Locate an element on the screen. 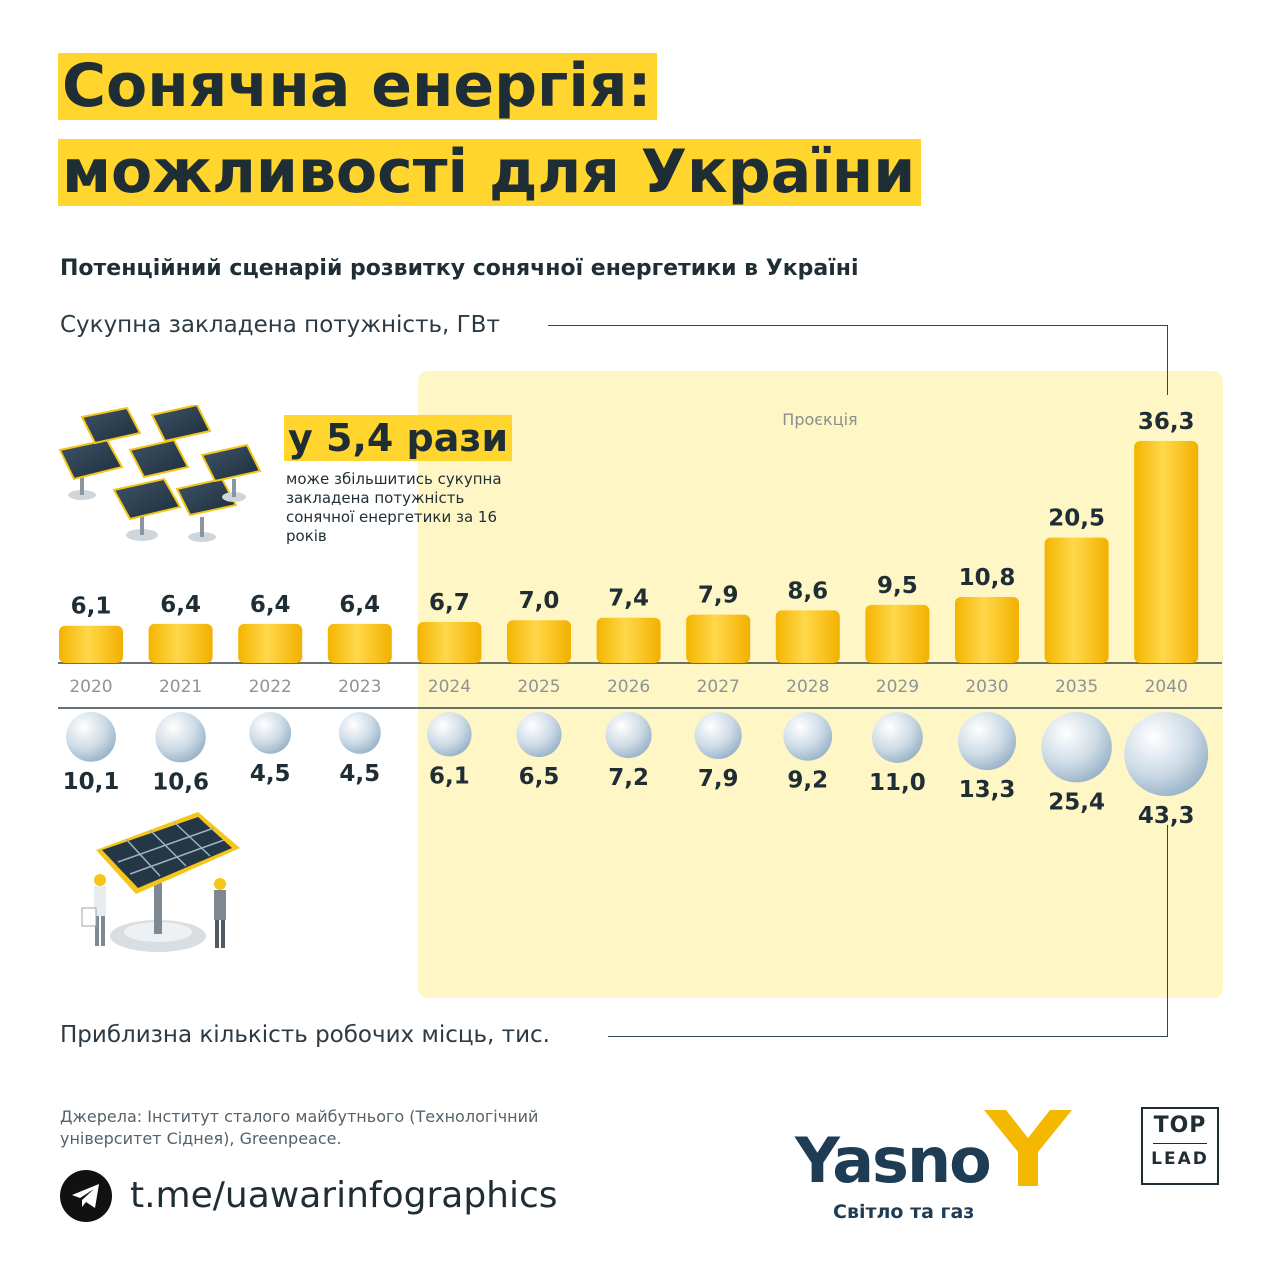 The height and width of the screenshot is (1280, 1280). yasno-tagline: Світло та газ is located at coordinates (904, 1212).